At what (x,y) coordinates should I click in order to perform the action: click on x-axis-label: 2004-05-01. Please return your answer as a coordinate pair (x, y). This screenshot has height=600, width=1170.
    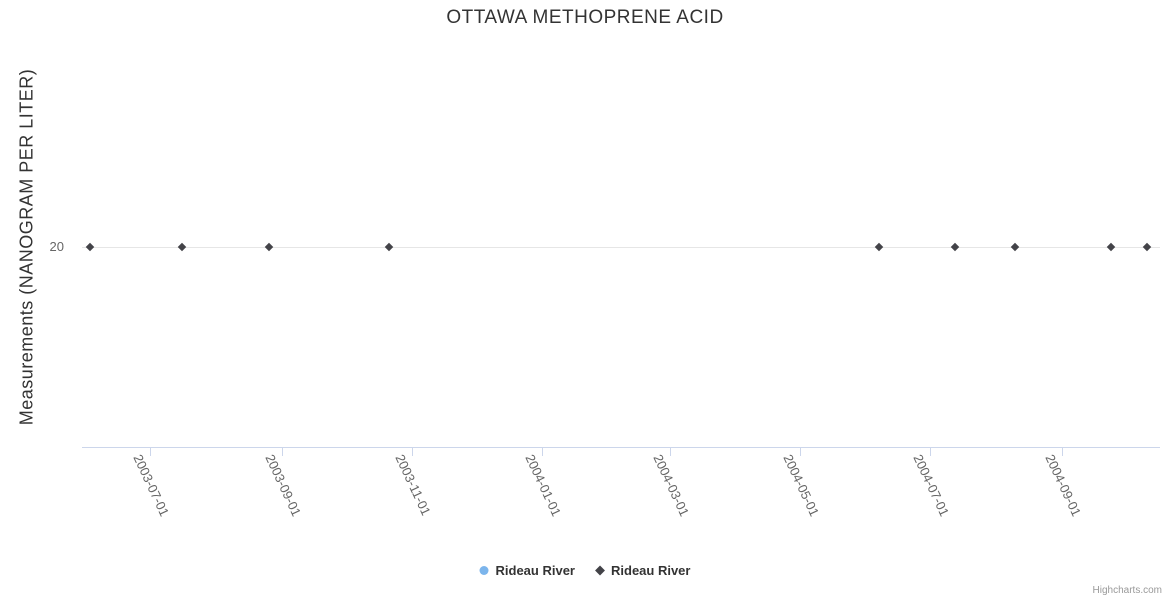
    Looking at the image, I should click on (801, 485).